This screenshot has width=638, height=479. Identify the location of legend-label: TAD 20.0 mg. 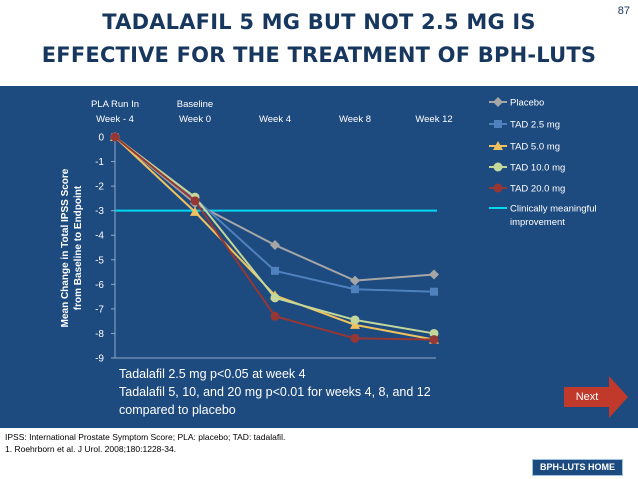
(537, 189).